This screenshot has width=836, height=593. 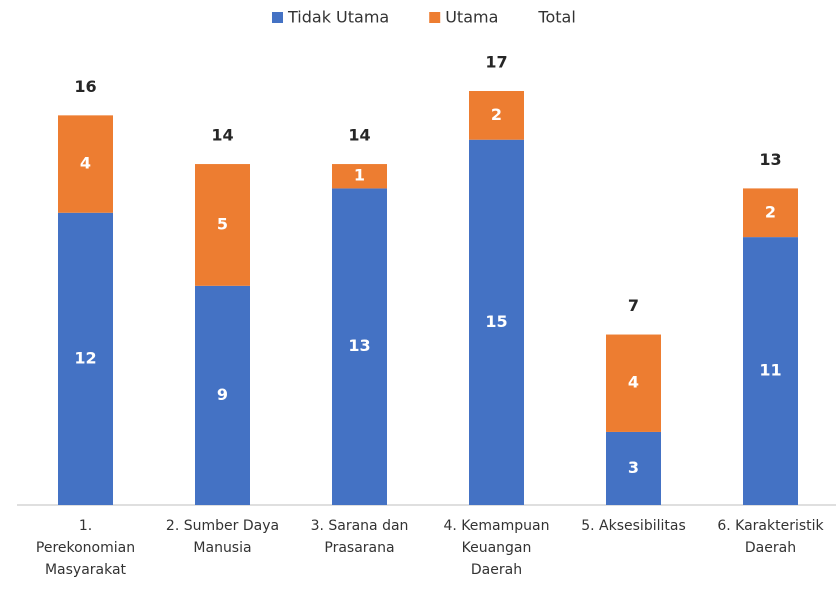 I want to click on x-tick-line: Prasarana, so click(x=359, y=548).